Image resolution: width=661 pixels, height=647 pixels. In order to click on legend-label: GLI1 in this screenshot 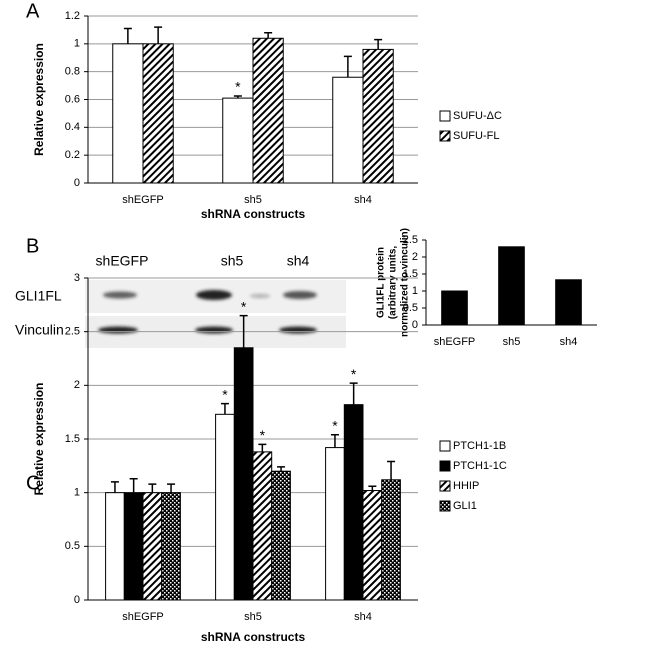, I will do `click(465, 506)`.